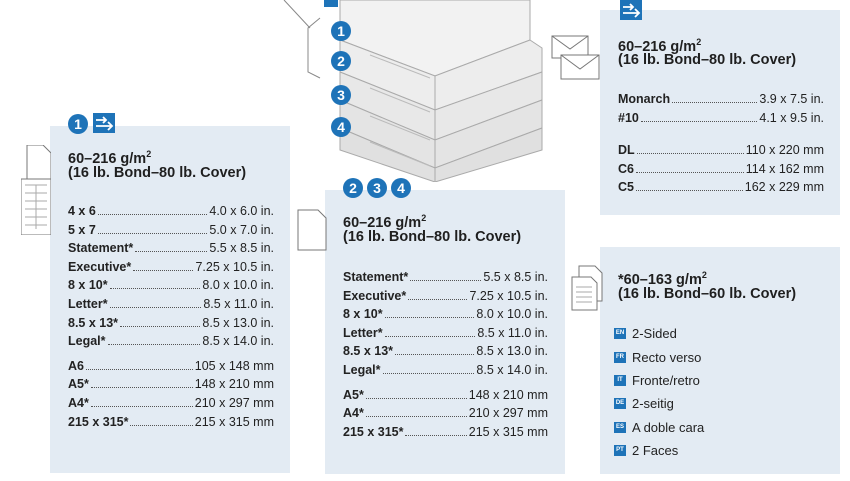 The height and width of the screenshot is (481, 850). I want to click on tray1-size-value: 7.25 x 10.5 in., so click(234, 266).